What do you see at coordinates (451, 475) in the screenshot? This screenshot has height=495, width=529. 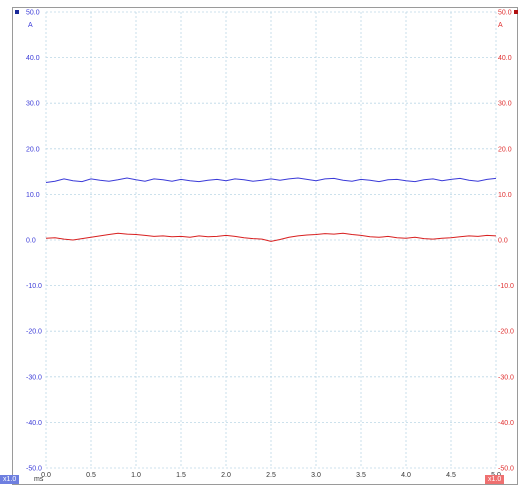 I see `x-axis-tick-label: 4.5` at bounding box center [451, 475].